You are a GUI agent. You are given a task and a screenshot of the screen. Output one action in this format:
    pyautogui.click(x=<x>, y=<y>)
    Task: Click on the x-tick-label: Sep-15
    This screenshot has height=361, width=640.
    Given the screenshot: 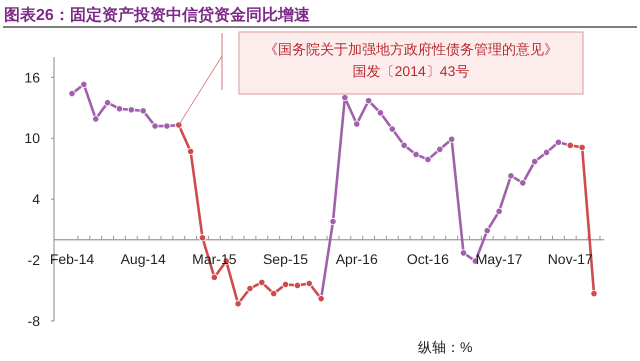 What is the action you would take?
    pyautogui.click(x=285, y=258)
    